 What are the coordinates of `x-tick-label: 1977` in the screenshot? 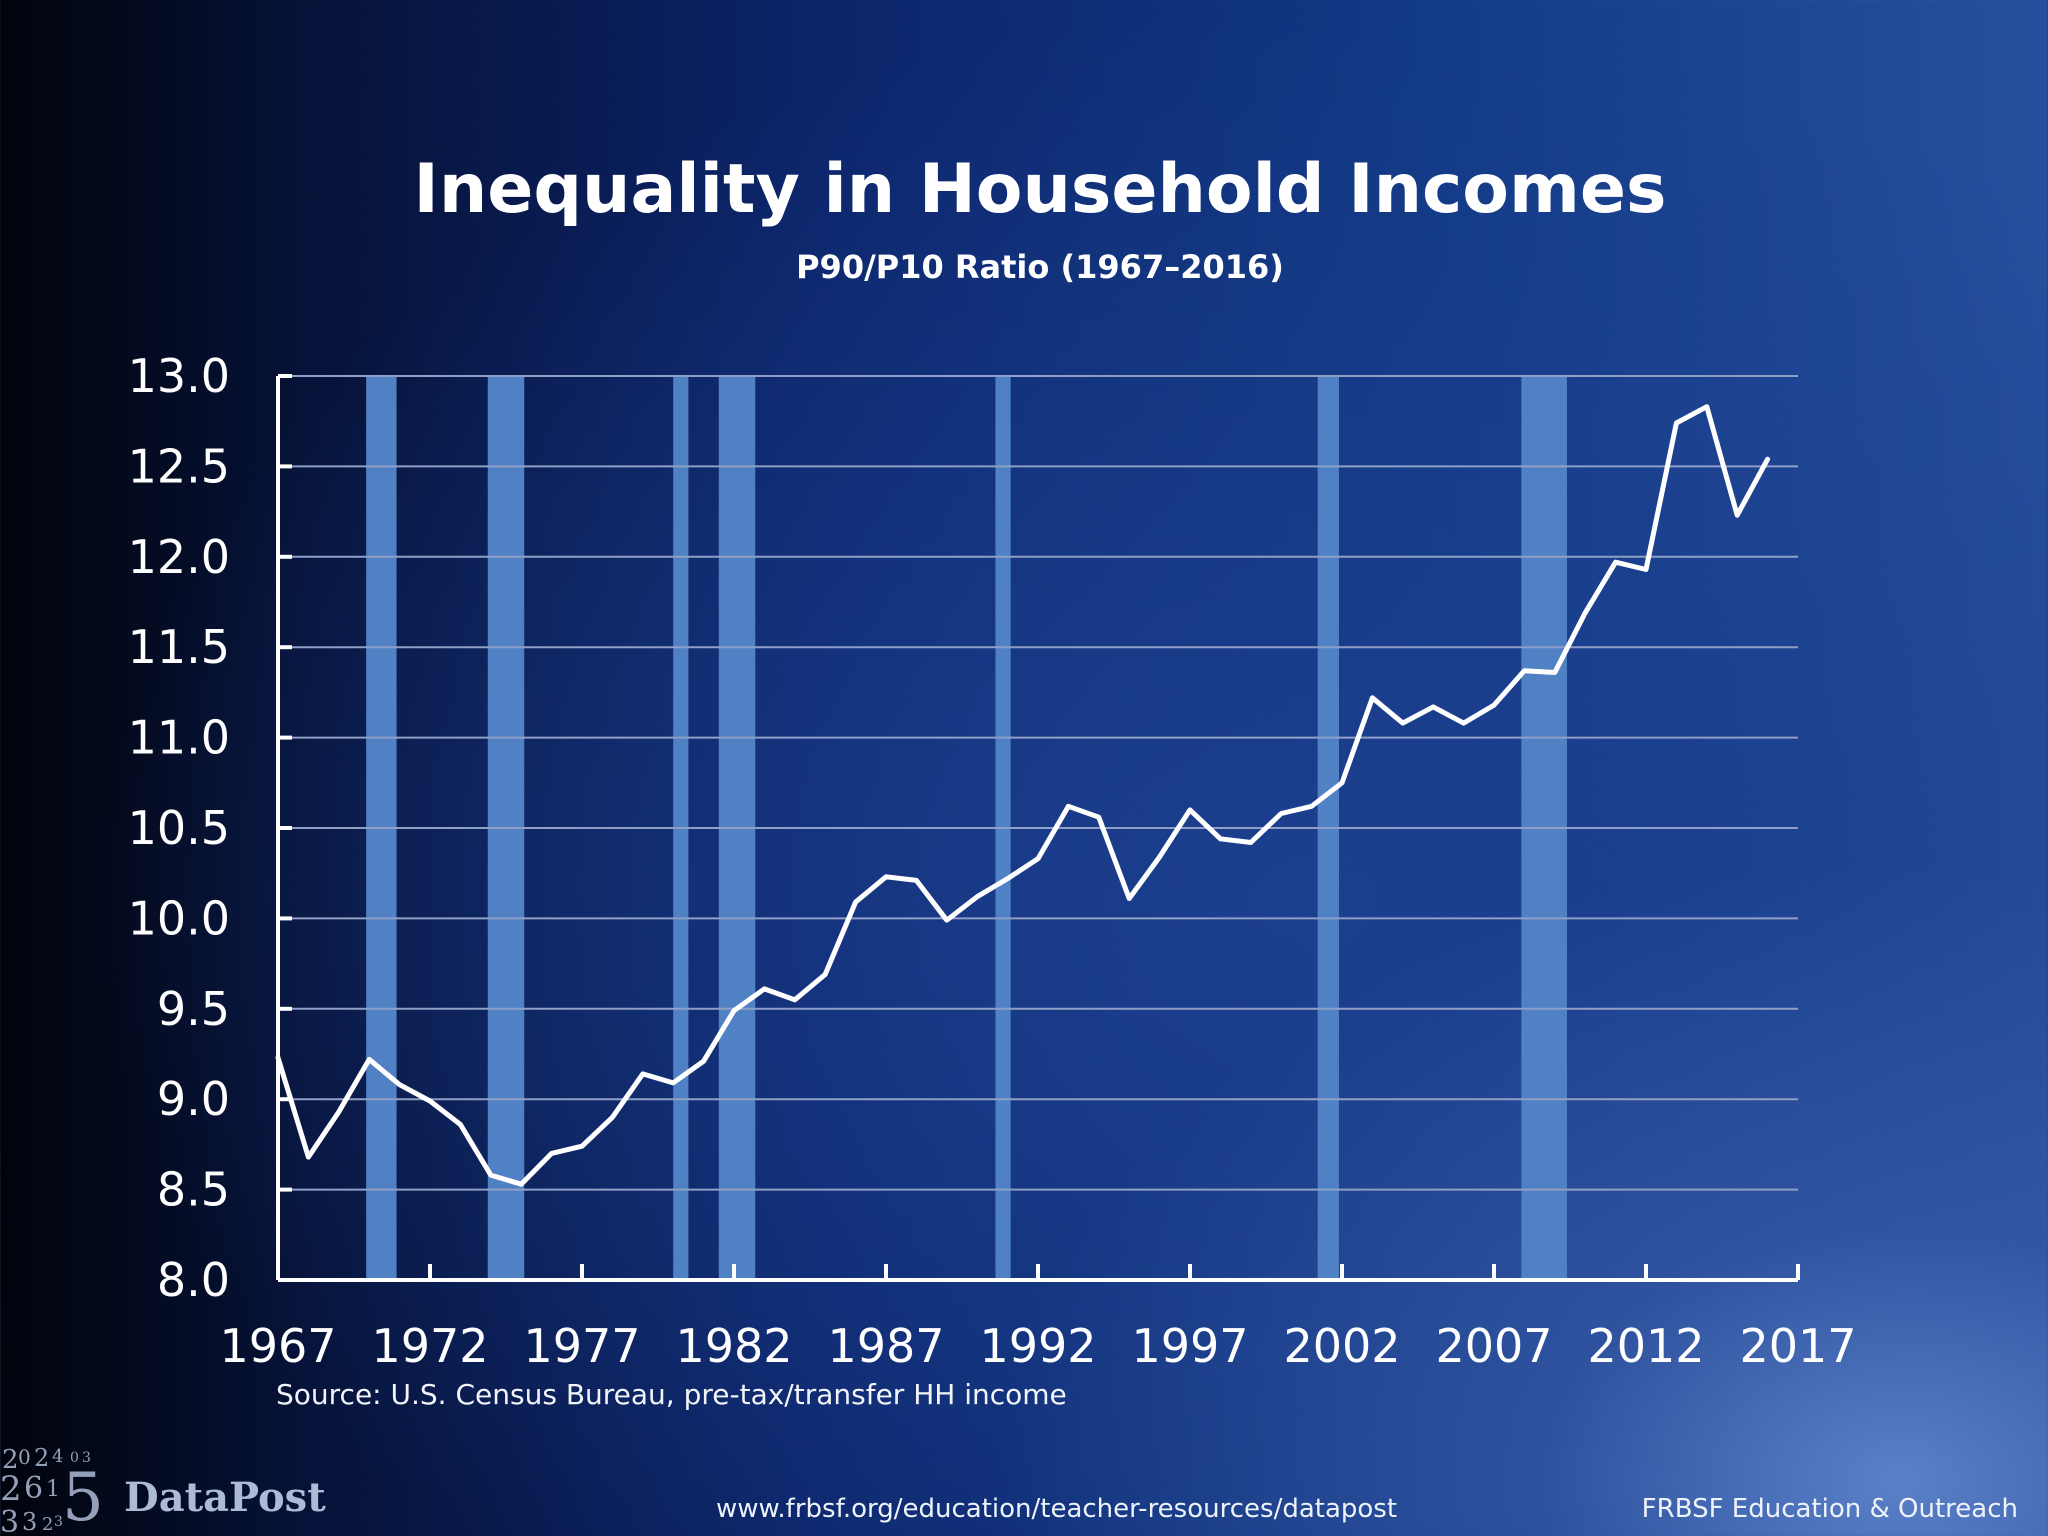 It's located at (581, 1346).